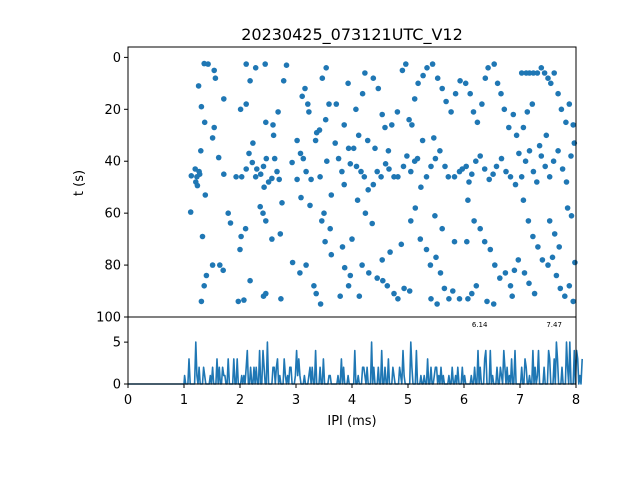 The height and width of the screenshot is (480, 640). I want to click on bottom-x-tick-label: 6, so click(464, 400).